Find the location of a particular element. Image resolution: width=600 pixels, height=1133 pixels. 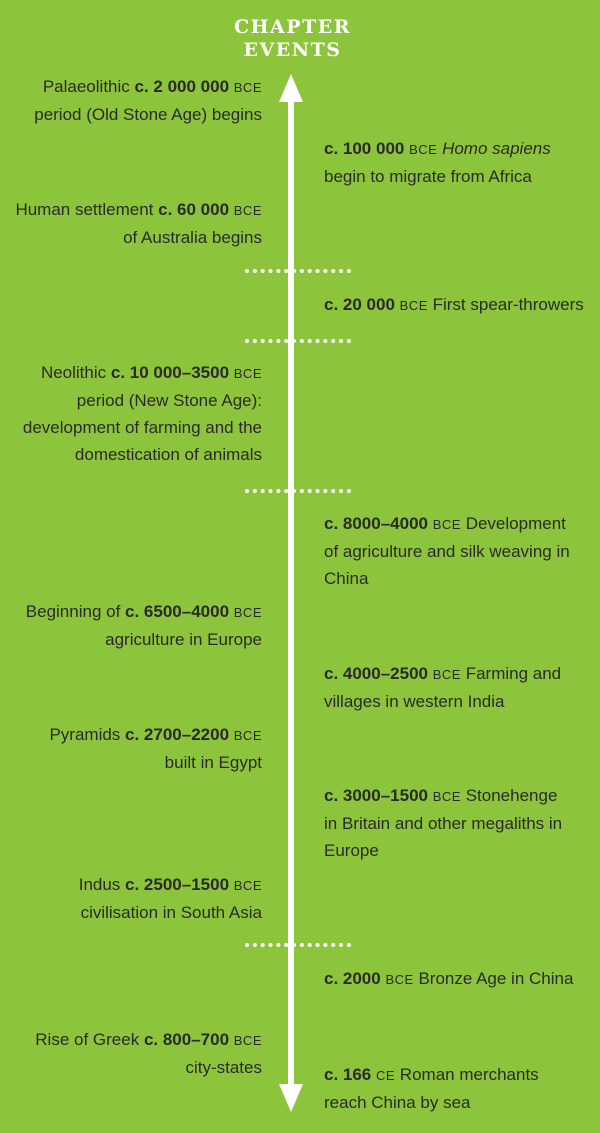

event-text: reach China by sea is located at coordinates (397, 1102).